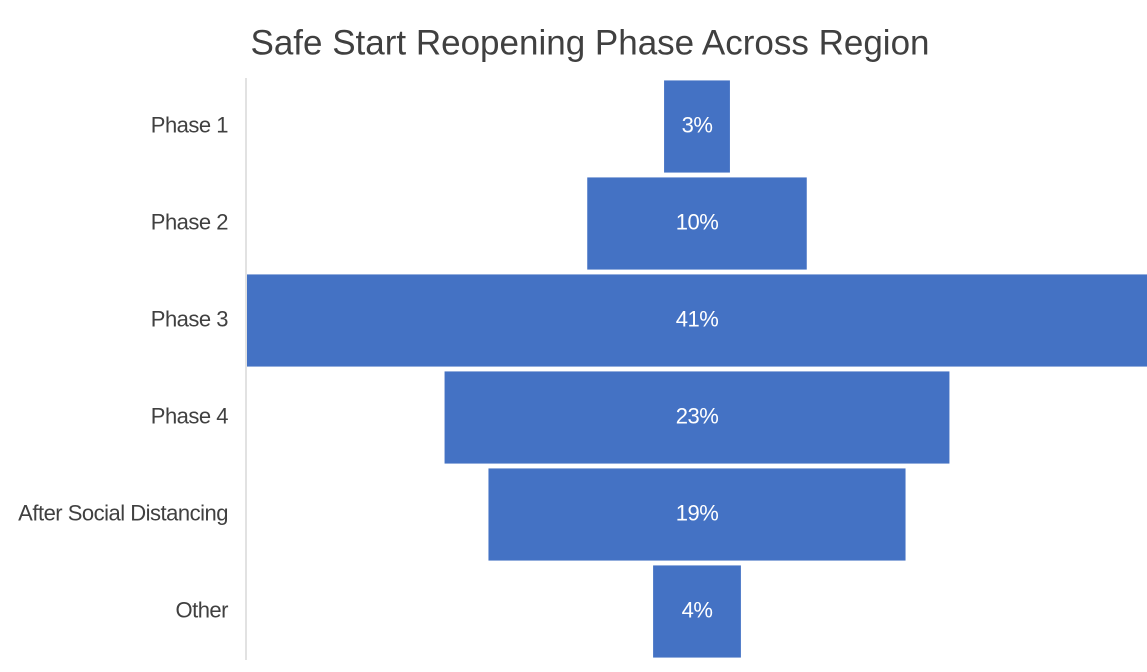  I want to click on chart-title: Safe Start Reopening Phase Across Region, so click(589, 42).